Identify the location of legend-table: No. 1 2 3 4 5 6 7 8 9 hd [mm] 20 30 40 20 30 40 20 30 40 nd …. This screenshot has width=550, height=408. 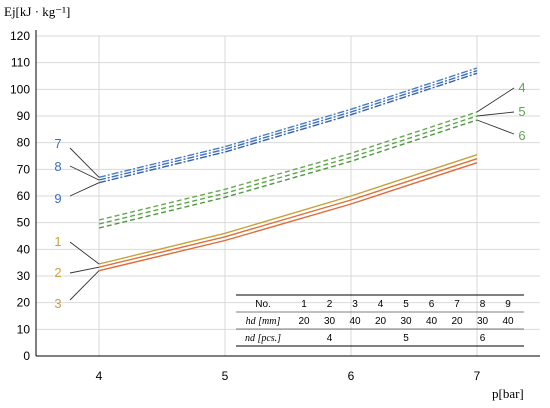
(380, 320).